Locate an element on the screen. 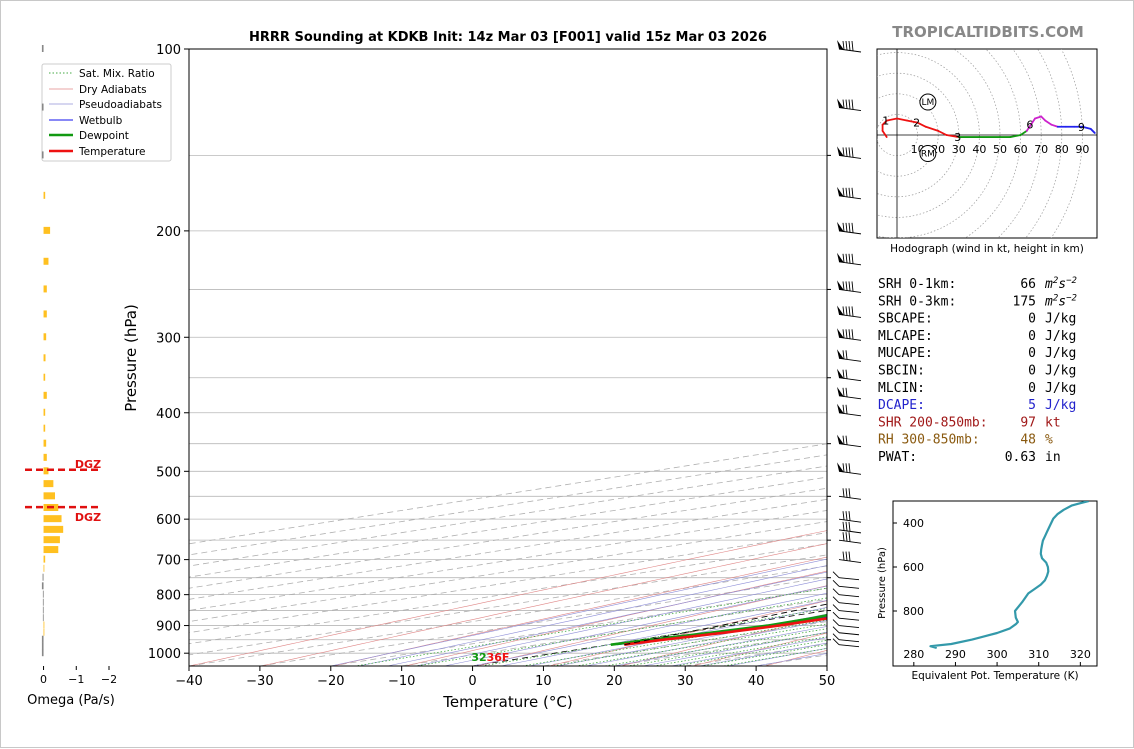 Image resolution: width=1134 pixels, height=749 pixels. index-value: 0.63 is located at coordinates (1020, 457).